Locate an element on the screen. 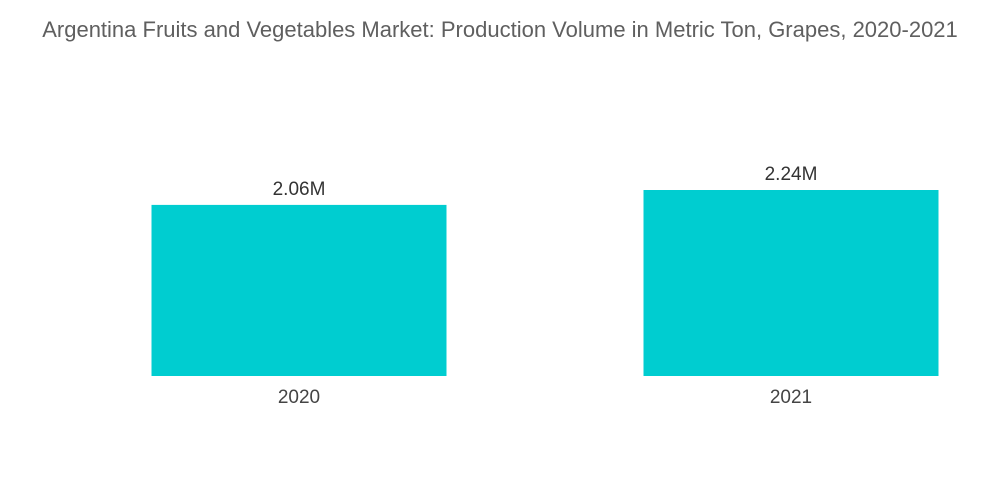 The height and width of the screenshot is (504, 1000). bar-2021 is located at coordinates (791, 283).